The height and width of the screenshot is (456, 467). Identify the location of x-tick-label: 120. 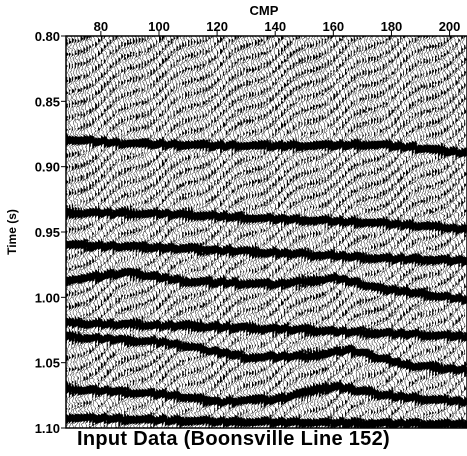
(217, 26).